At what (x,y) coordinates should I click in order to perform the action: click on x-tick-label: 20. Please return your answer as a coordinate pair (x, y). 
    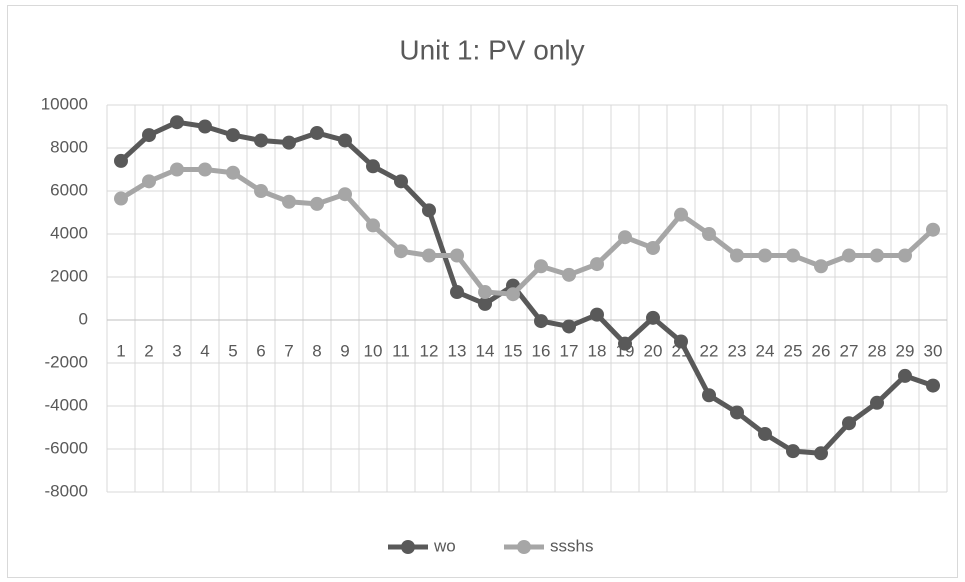
    Looking at the image, I should click on (653, 350).